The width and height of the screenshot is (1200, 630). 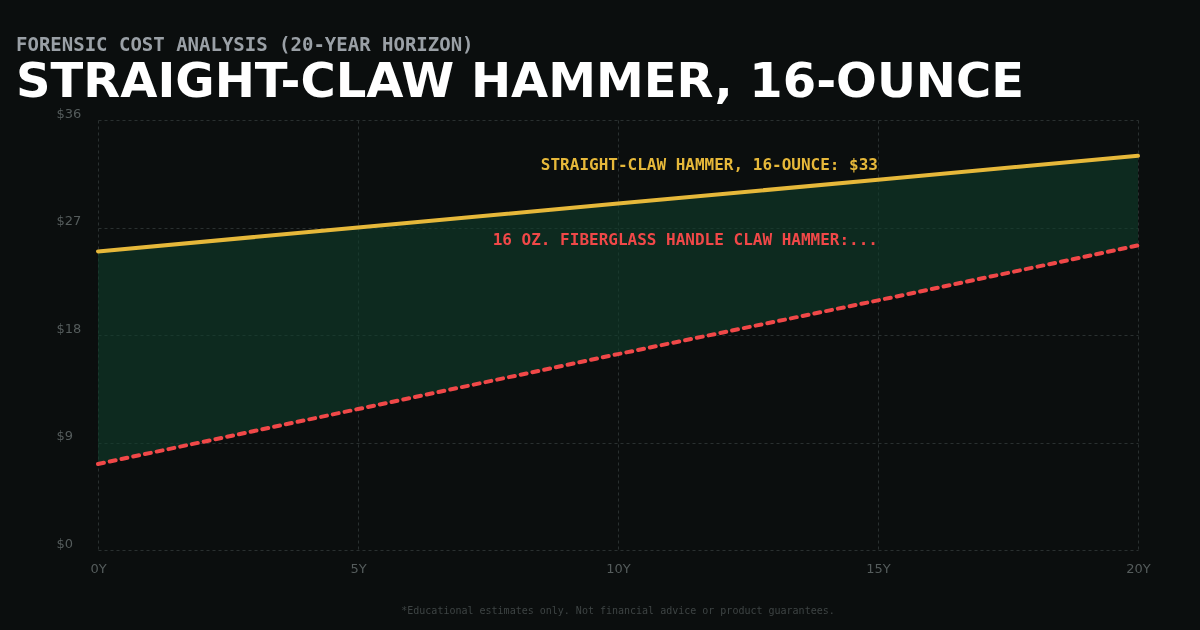 I want to click on x-tick-label: 20Y, so click(x=1138, y=568).